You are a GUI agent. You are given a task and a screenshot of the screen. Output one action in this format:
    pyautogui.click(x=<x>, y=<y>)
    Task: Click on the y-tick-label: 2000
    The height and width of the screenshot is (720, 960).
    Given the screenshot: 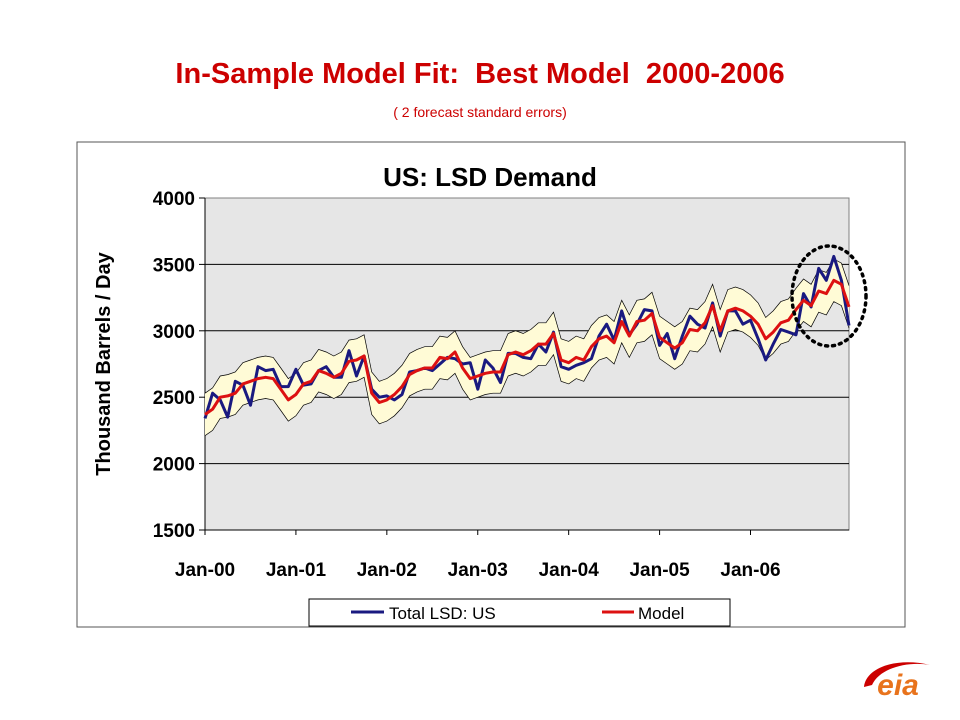 What is the action you would take?
    pyautogui.click(x=174, y=465)
    